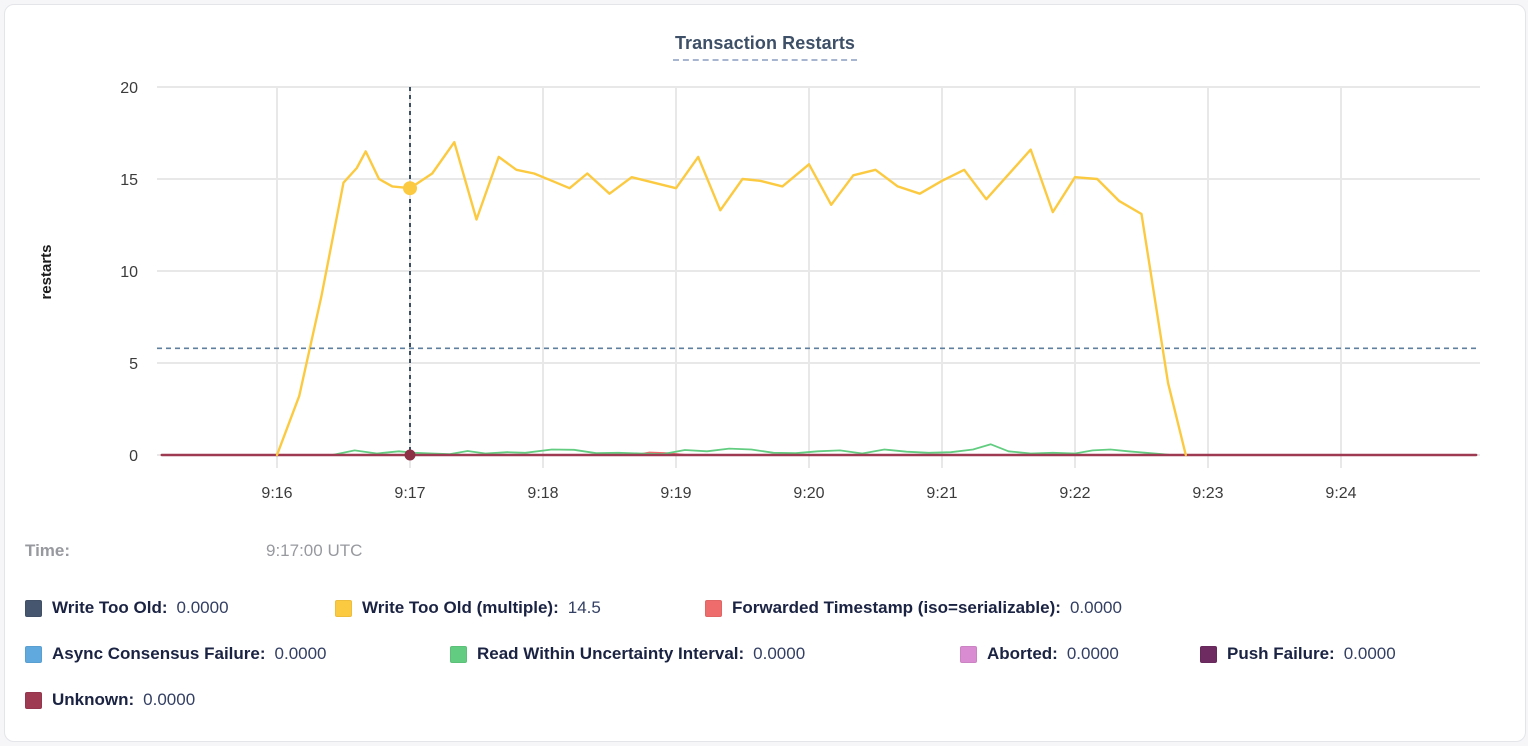  Describe the element at coordinates (542, 493) in the screenshot. I see `x-tick-label: 9:18` at that location.